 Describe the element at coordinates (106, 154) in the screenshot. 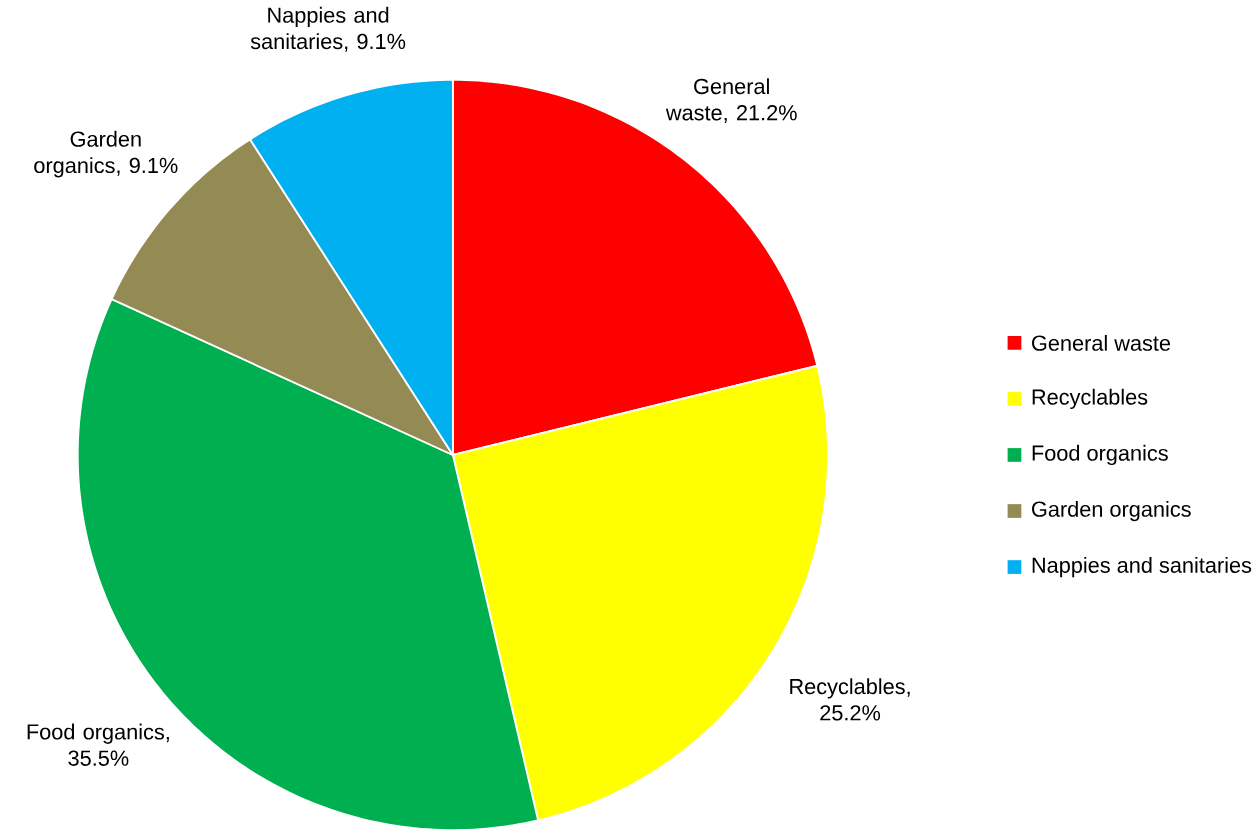

I see `data-label: Garden organics, 9.1%` at that location.